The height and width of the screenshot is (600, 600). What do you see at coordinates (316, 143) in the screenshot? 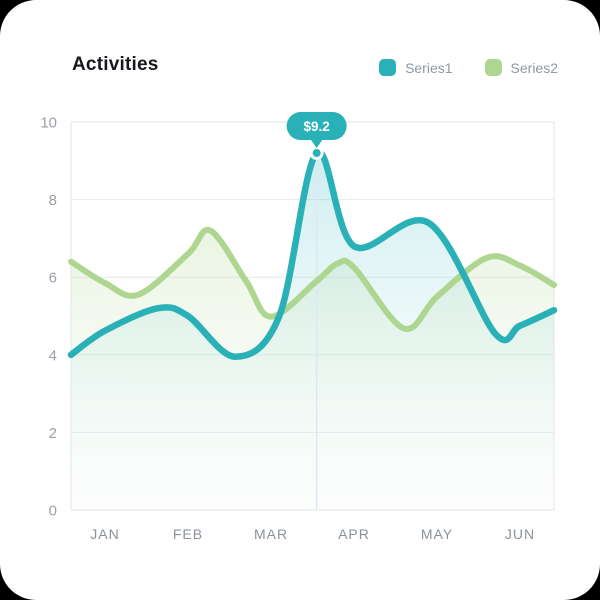
I see `tooltip-pointer` at bounding box center [316, 143].